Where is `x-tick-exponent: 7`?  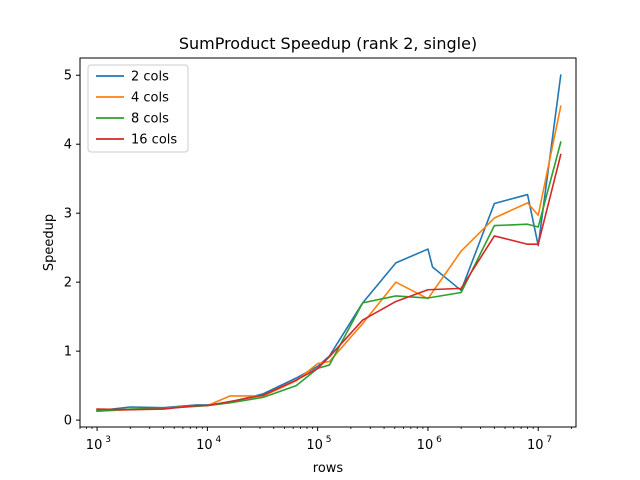 x-tick-exponent: 7 is located at coordinates (549, 440).